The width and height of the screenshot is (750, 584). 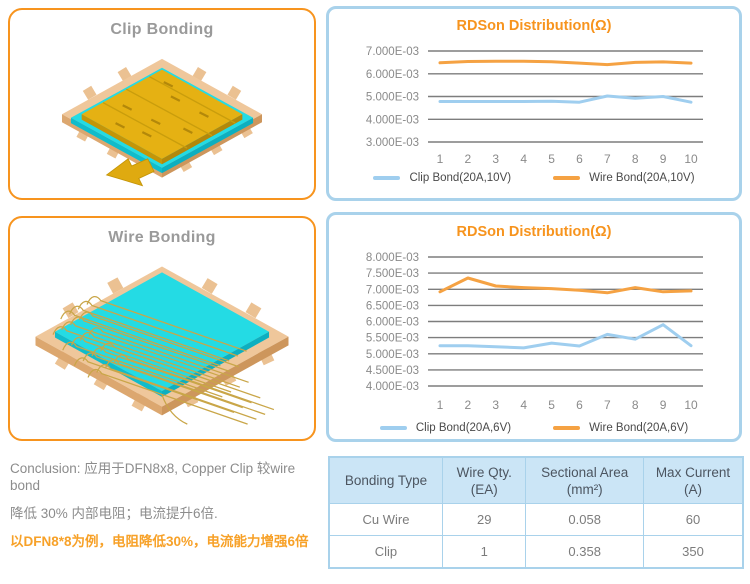 What do you see at coordinates (392, 258) in the screenshot?
I see `svg-text: 8.000E-03` at bounding box center [392, 258].